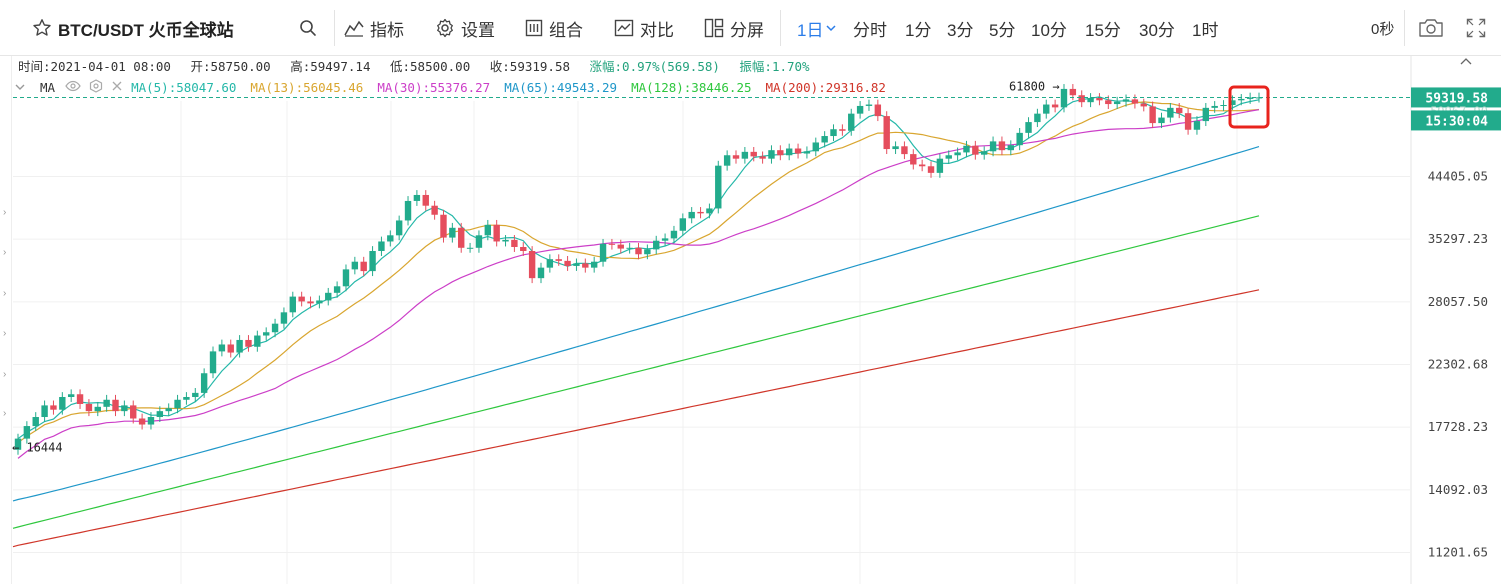 This screenshot has height=584, width=1501. Describe the element at coordinates (1103, 30) in the screenshot. I see `period-15m-button: 15分` at that location.